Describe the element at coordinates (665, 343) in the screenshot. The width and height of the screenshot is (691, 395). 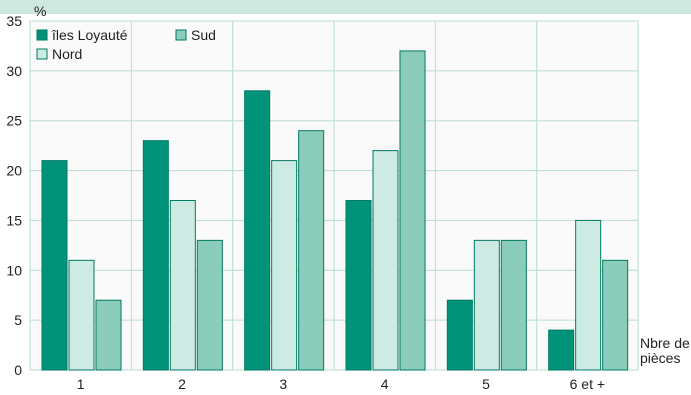
I see `x-axis-label-line-1: Nbre de` at that location.